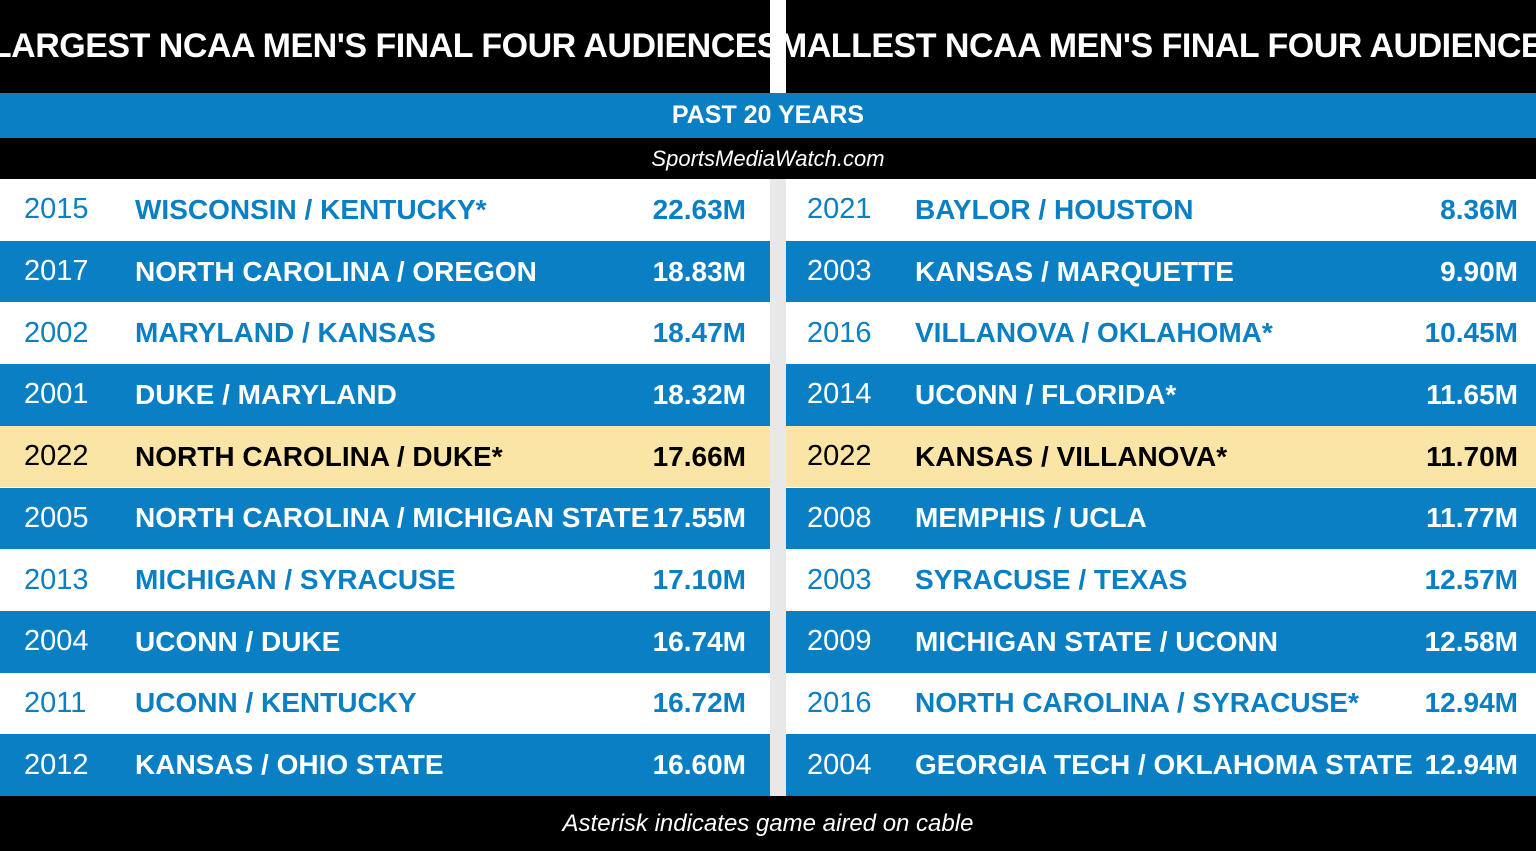 Image resolution: width=1536 pixels, height=851 pixels. Describe the element at coordinates (768, 115) in the screenshot. I see `period-subtitle: PAST 20 YEARS` at that location.